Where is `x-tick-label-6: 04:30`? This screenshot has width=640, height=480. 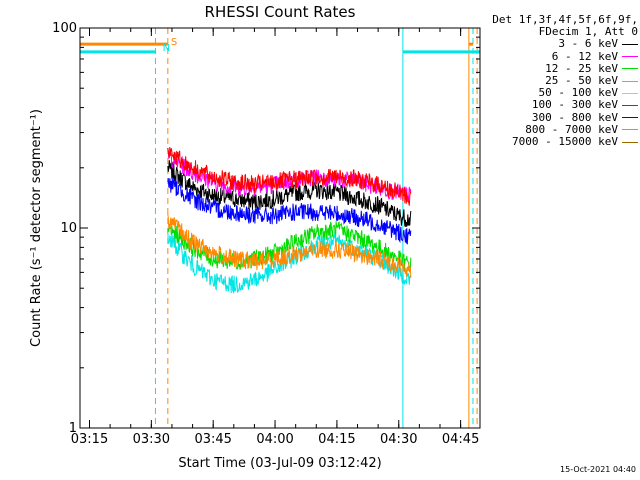
x-tick-label-6: 04:30 is located at coordinates (398, 439).